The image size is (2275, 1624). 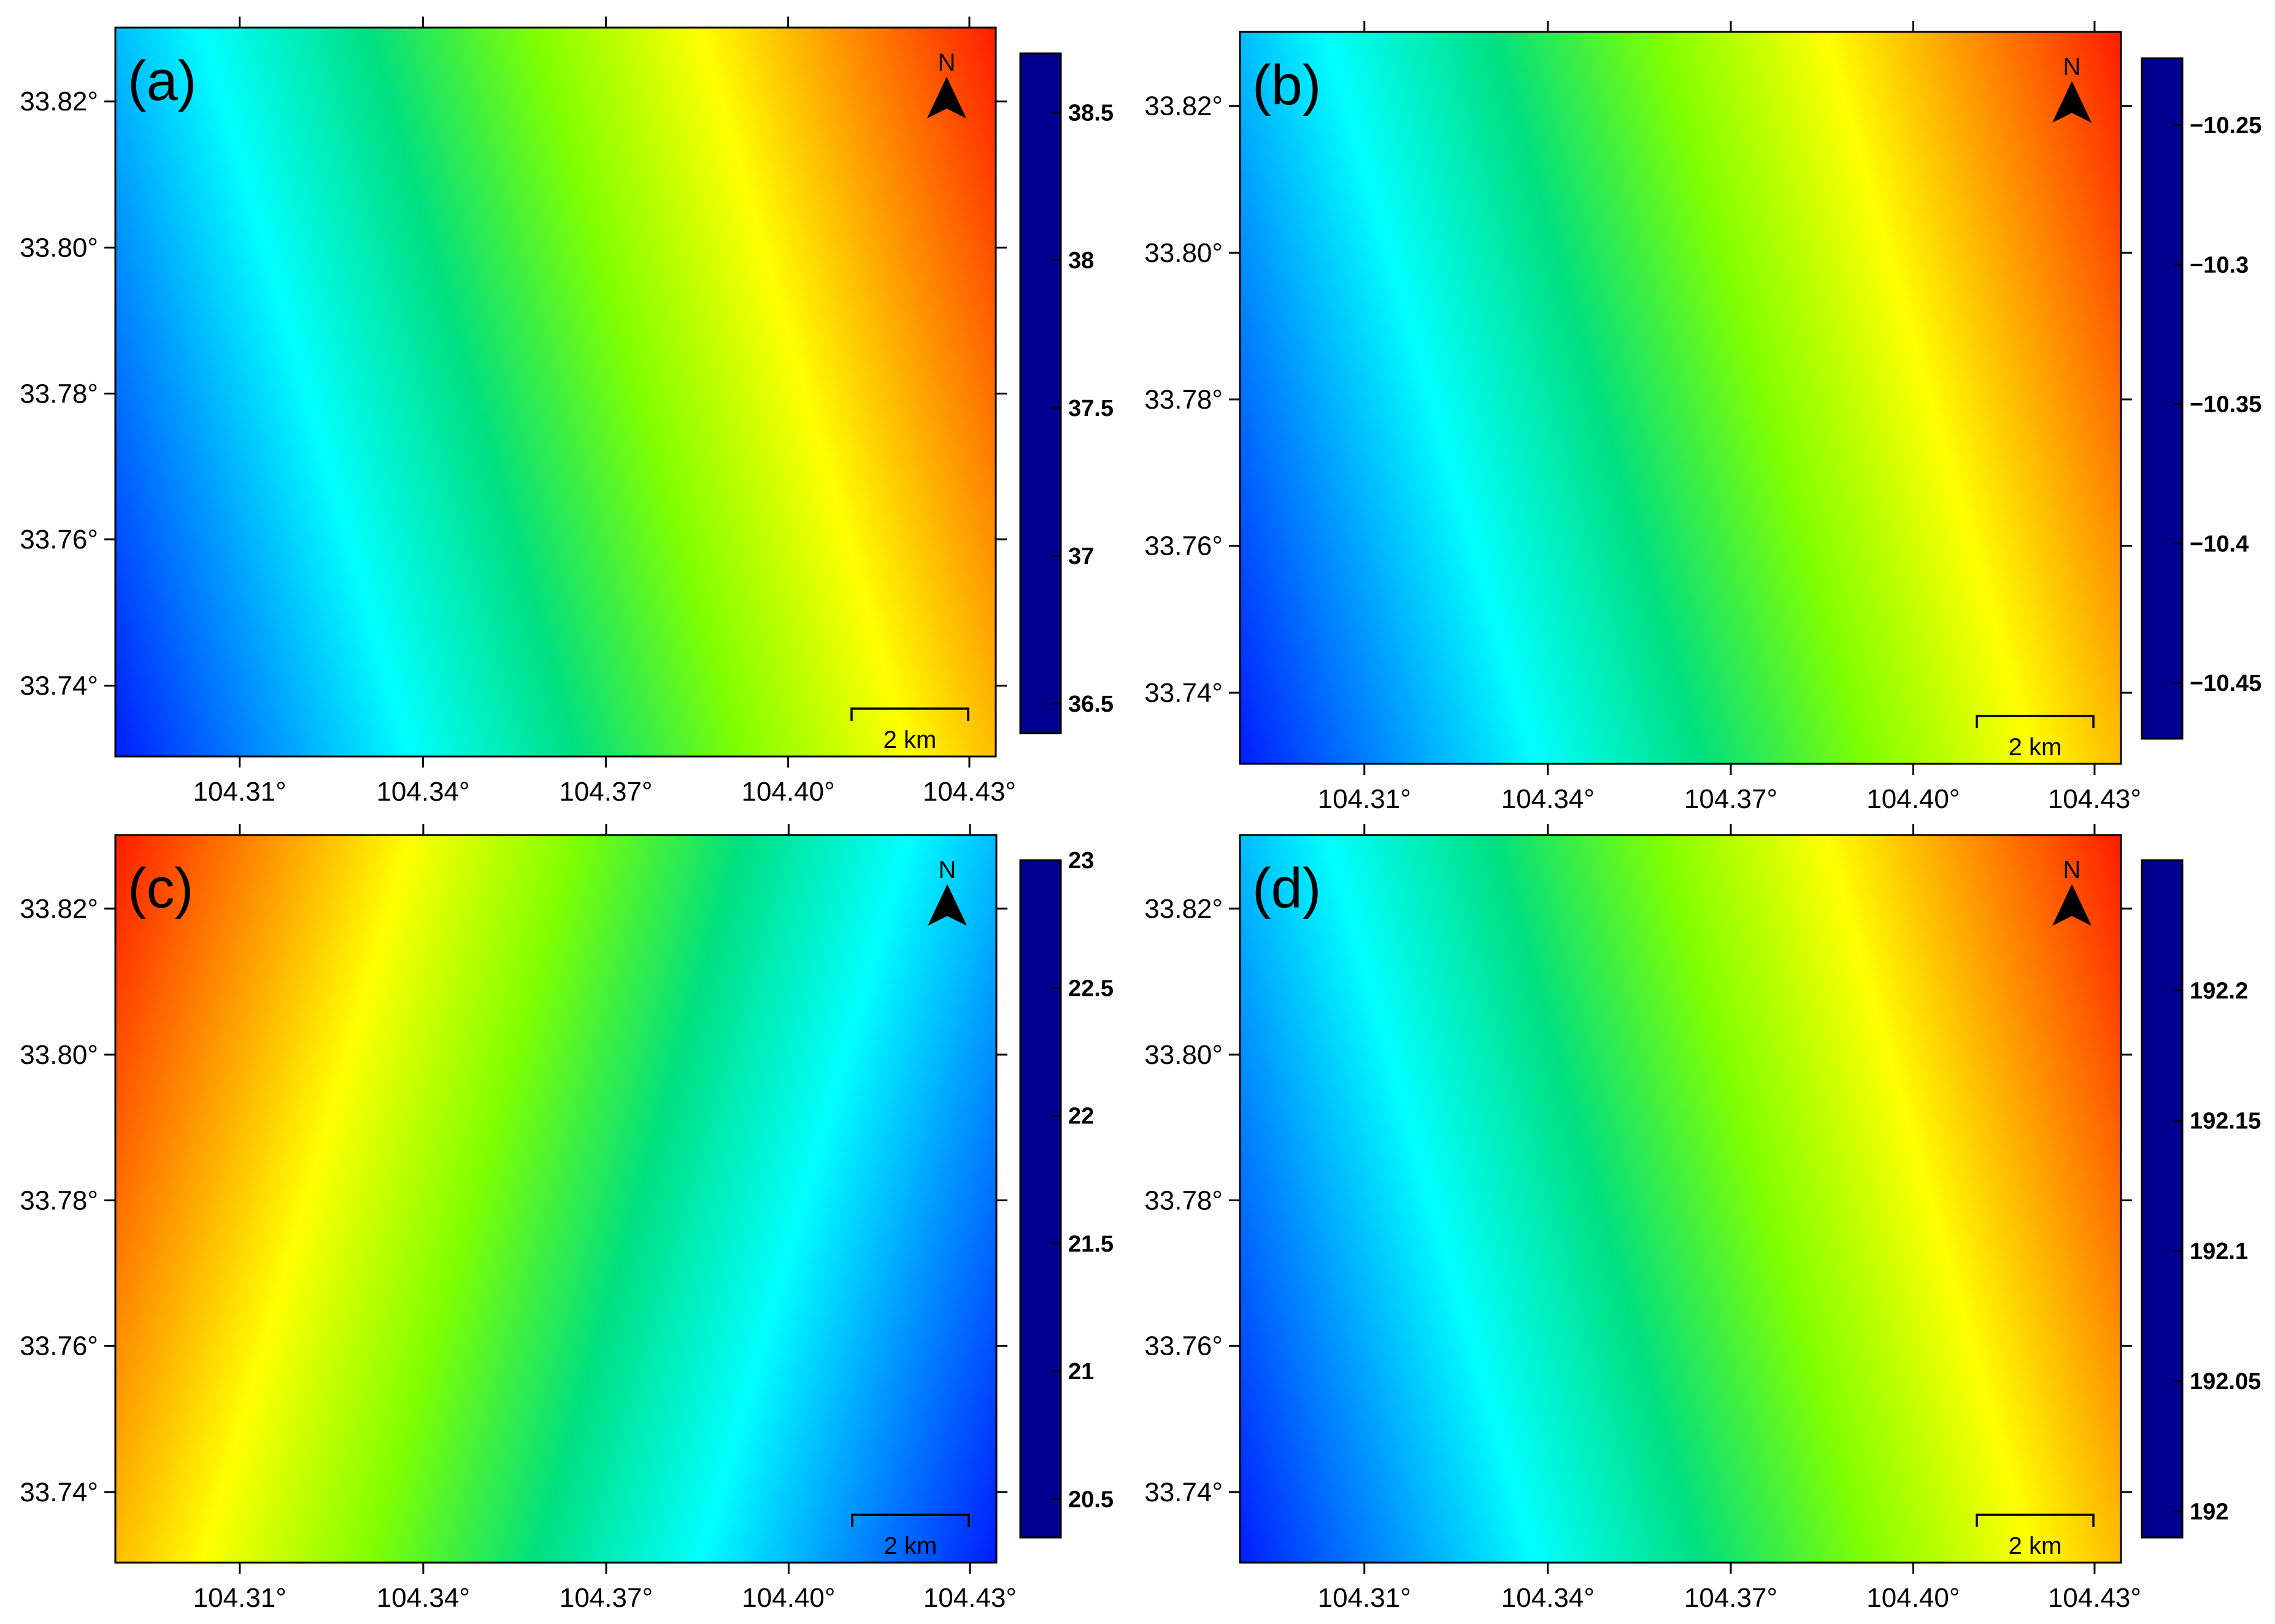 What do you see at coordinates (1091, 704) in the screenshot?
I see `colorbar-tick-label: 36.5` at bounding box center [1091, 704].